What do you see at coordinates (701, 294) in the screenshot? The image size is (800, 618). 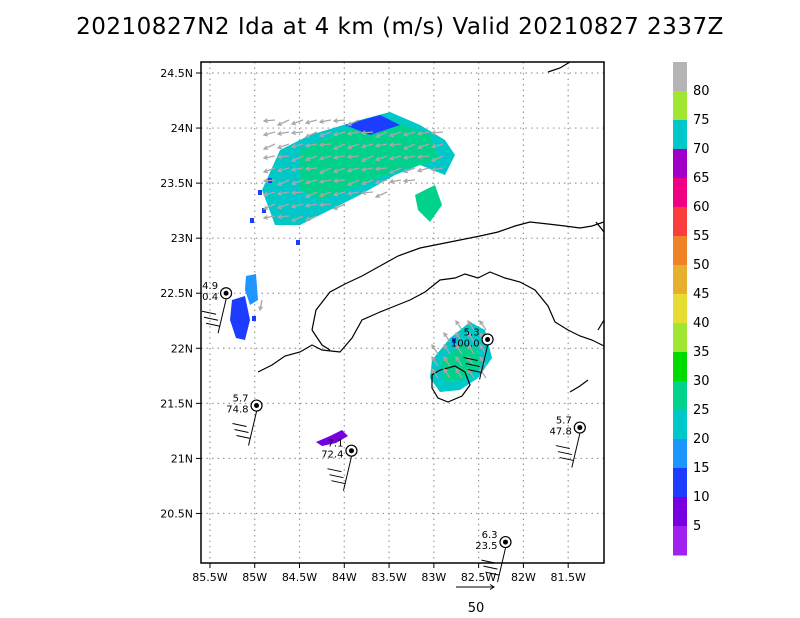 I see `colorbar-label: 45` at bounding box center [701, 294].